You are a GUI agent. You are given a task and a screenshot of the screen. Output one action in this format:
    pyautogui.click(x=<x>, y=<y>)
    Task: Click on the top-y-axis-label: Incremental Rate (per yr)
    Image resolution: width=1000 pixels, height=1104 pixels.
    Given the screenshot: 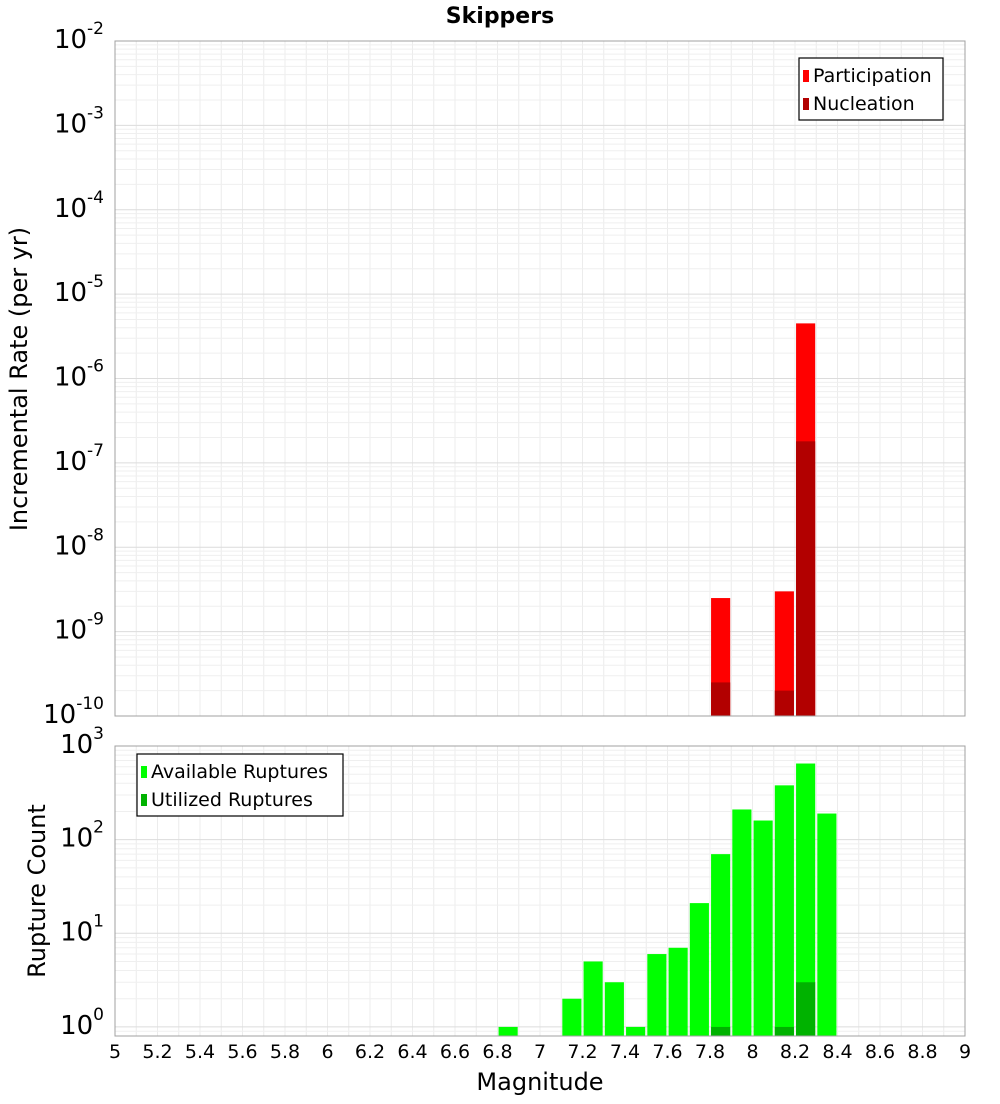 What is the action you would take?
    pyautogui.click(x=19, y=379)
    